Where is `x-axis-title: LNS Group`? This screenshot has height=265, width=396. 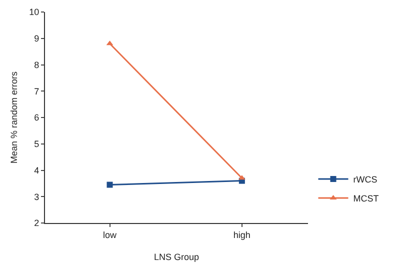 x-axis-title: LNS Group is located at coordinates (177, 257).